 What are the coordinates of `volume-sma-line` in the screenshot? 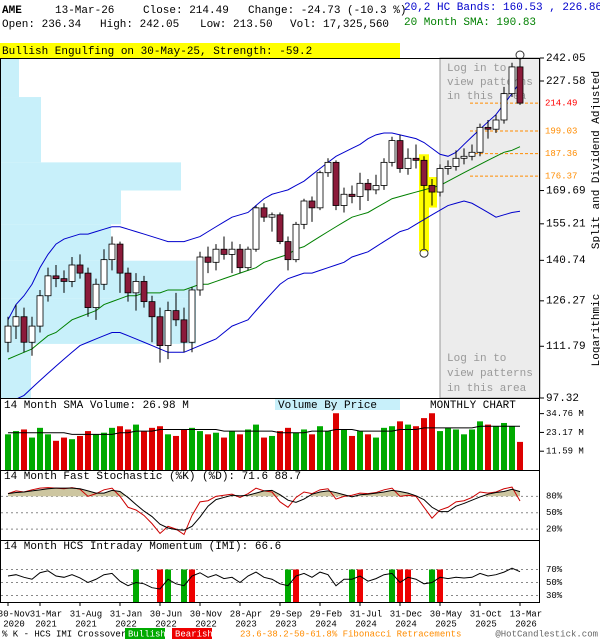 It's located at (264, 430).